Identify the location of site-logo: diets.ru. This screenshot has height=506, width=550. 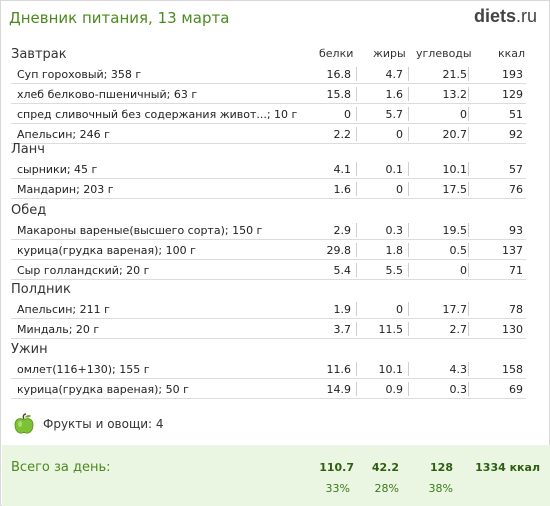
(505, 16).